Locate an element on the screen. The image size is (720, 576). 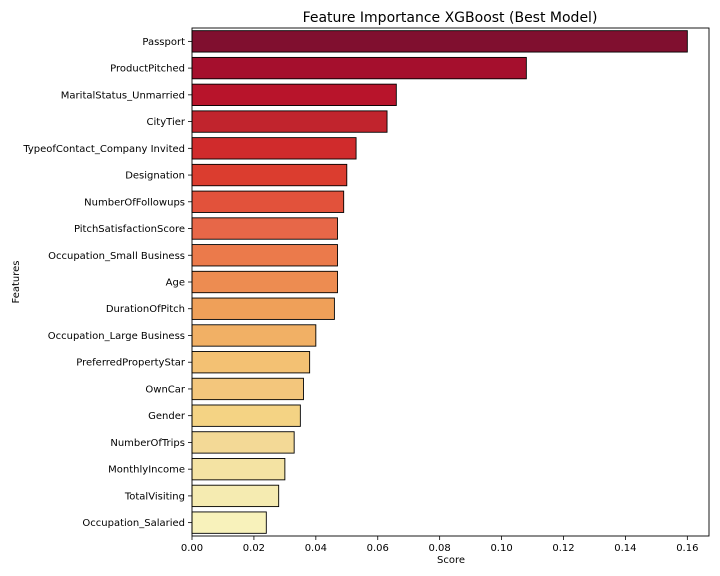
bar-occupation-salaried is located at coordinates (229, 522).